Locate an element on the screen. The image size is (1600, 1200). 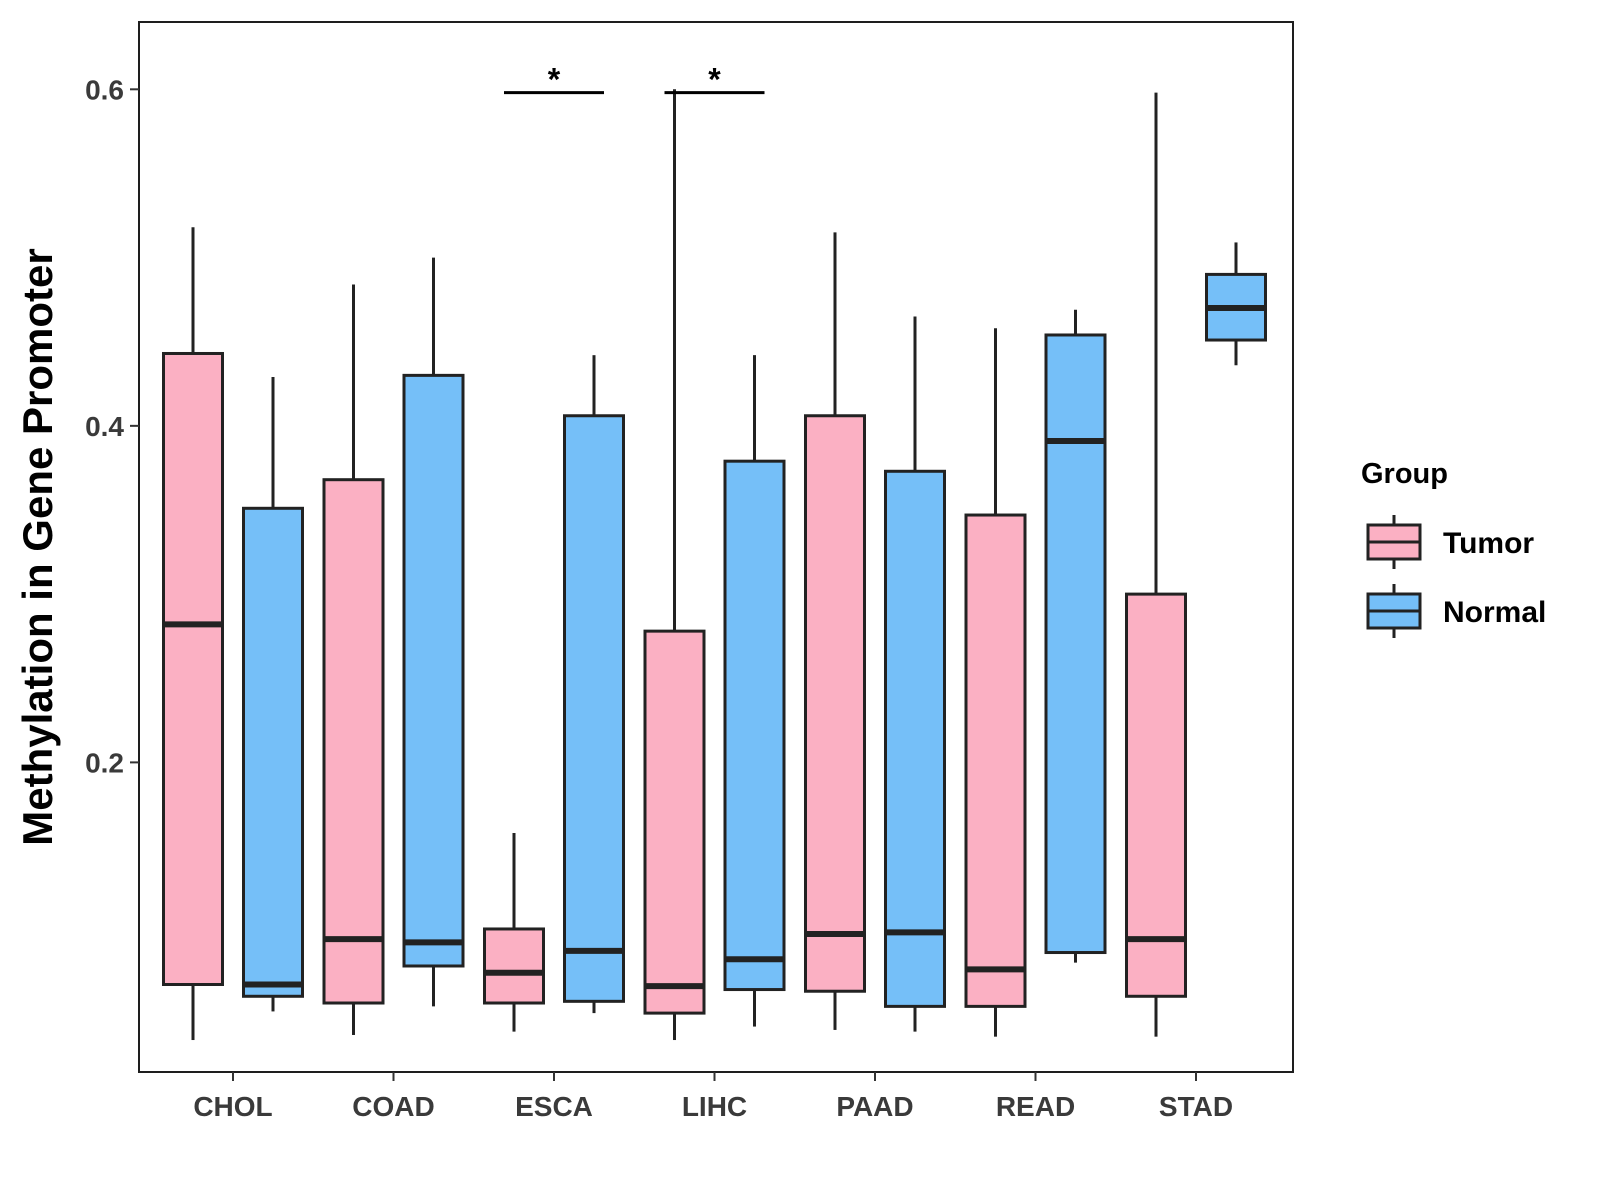
box-normal-esca is located at coordinates (594, 684).